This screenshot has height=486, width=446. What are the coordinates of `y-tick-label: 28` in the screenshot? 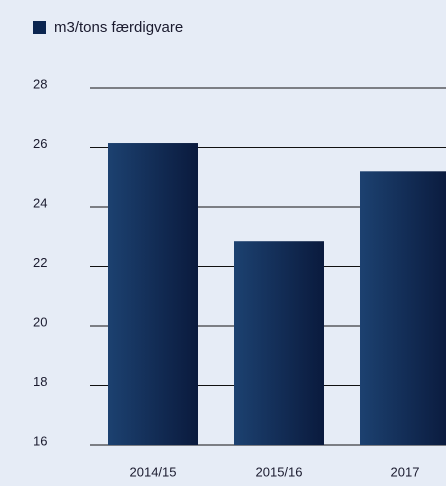 It's located at (40, 83).